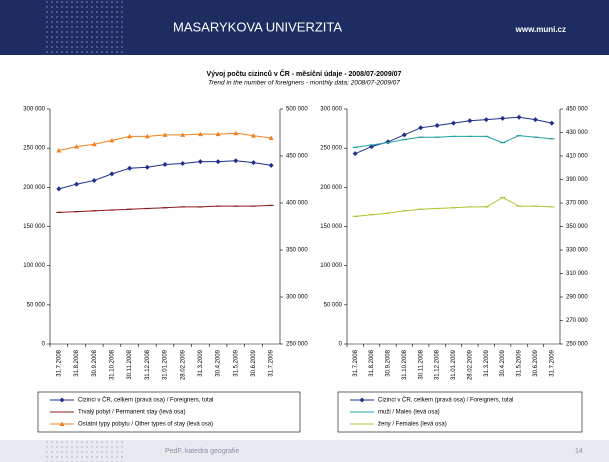  Describe the element at coordinates (577, 345) in the screenshot. I see `y2-tick-label: 250 000` at that location.